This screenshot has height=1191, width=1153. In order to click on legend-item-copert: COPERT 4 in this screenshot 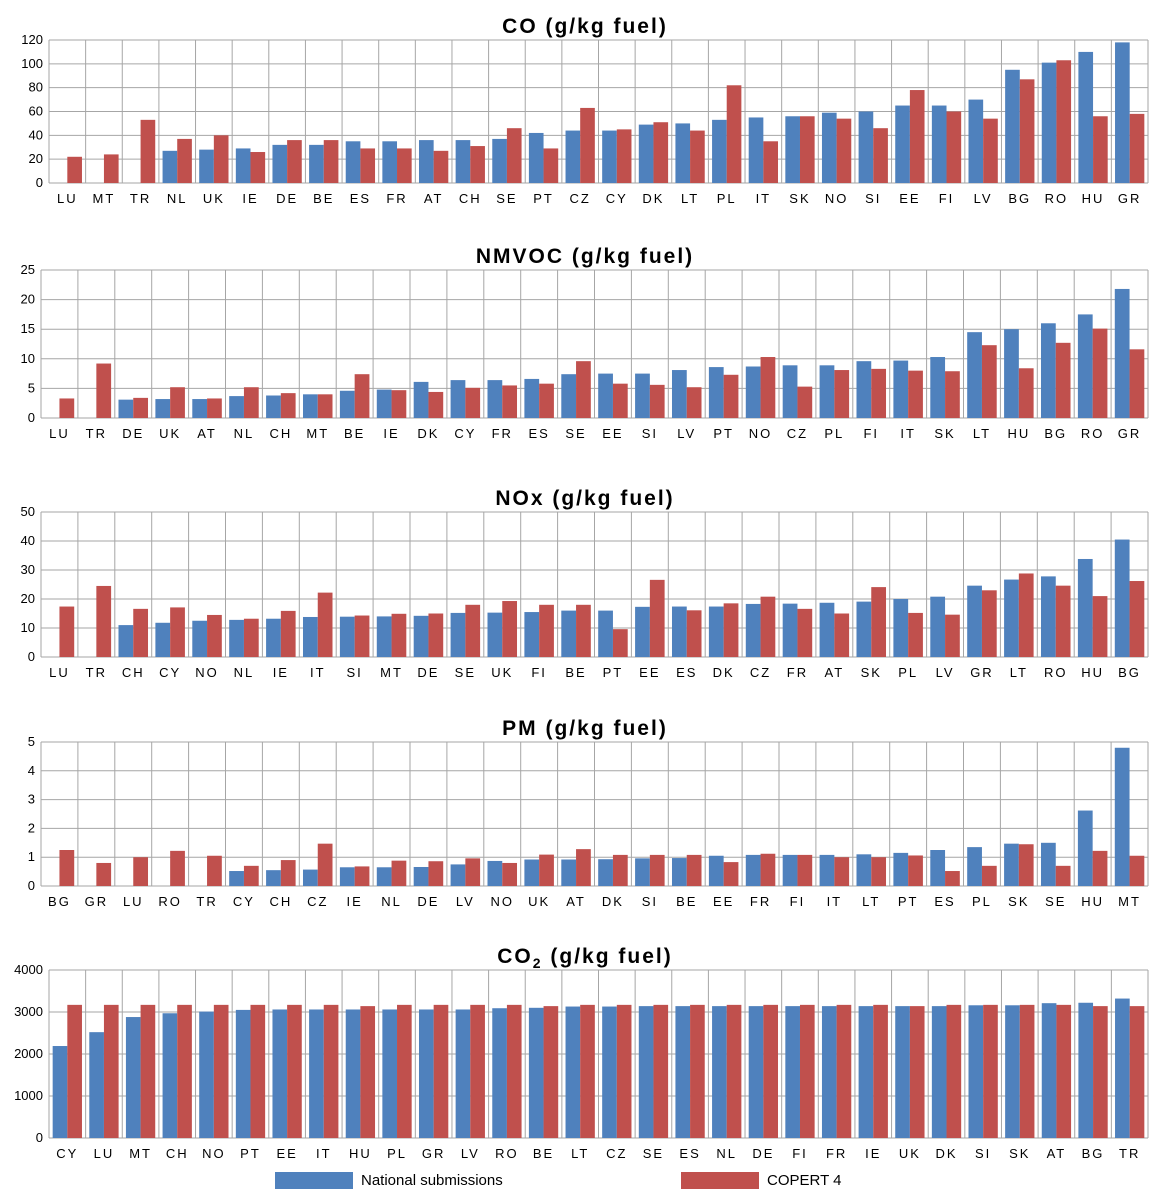, I will do `click(761, 1180)`.